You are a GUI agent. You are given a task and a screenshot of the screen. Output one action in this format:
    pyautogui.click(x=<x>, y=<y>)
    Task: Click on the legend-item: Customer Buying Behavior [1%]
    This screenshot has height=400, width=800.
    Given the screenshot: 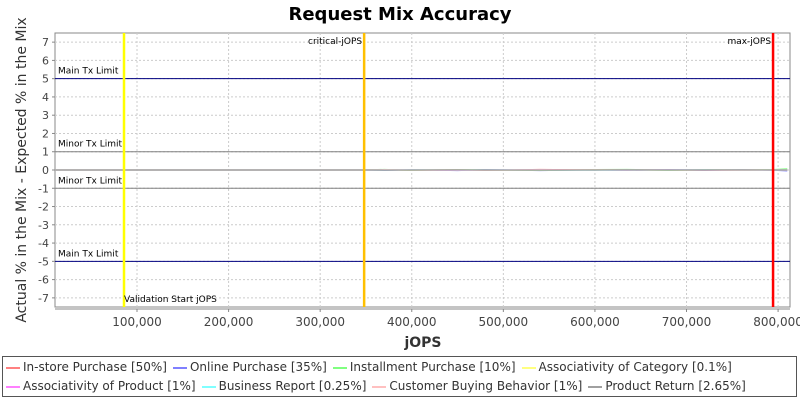 What is the action you would take?
    pyautogui.click(x=477, y=386)
    